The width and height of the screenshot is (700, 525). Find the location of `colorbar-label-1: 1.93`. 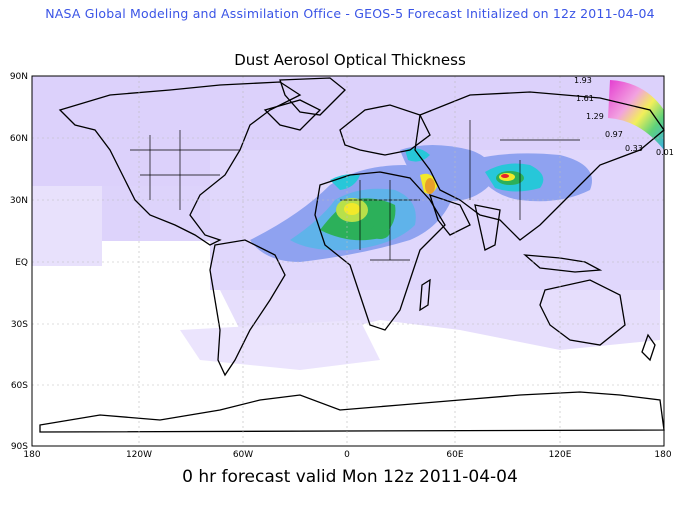

colorbar-label-1: 1.93 is located at coordinates (583, 80).